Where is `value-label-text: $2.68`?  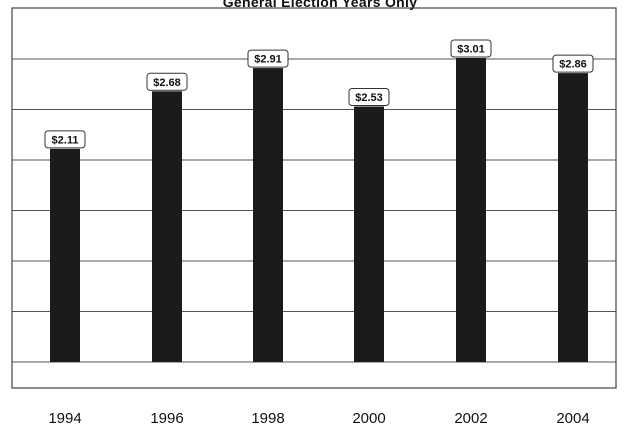 value-label-text: $2.68 is located at coordinates (167, 83).